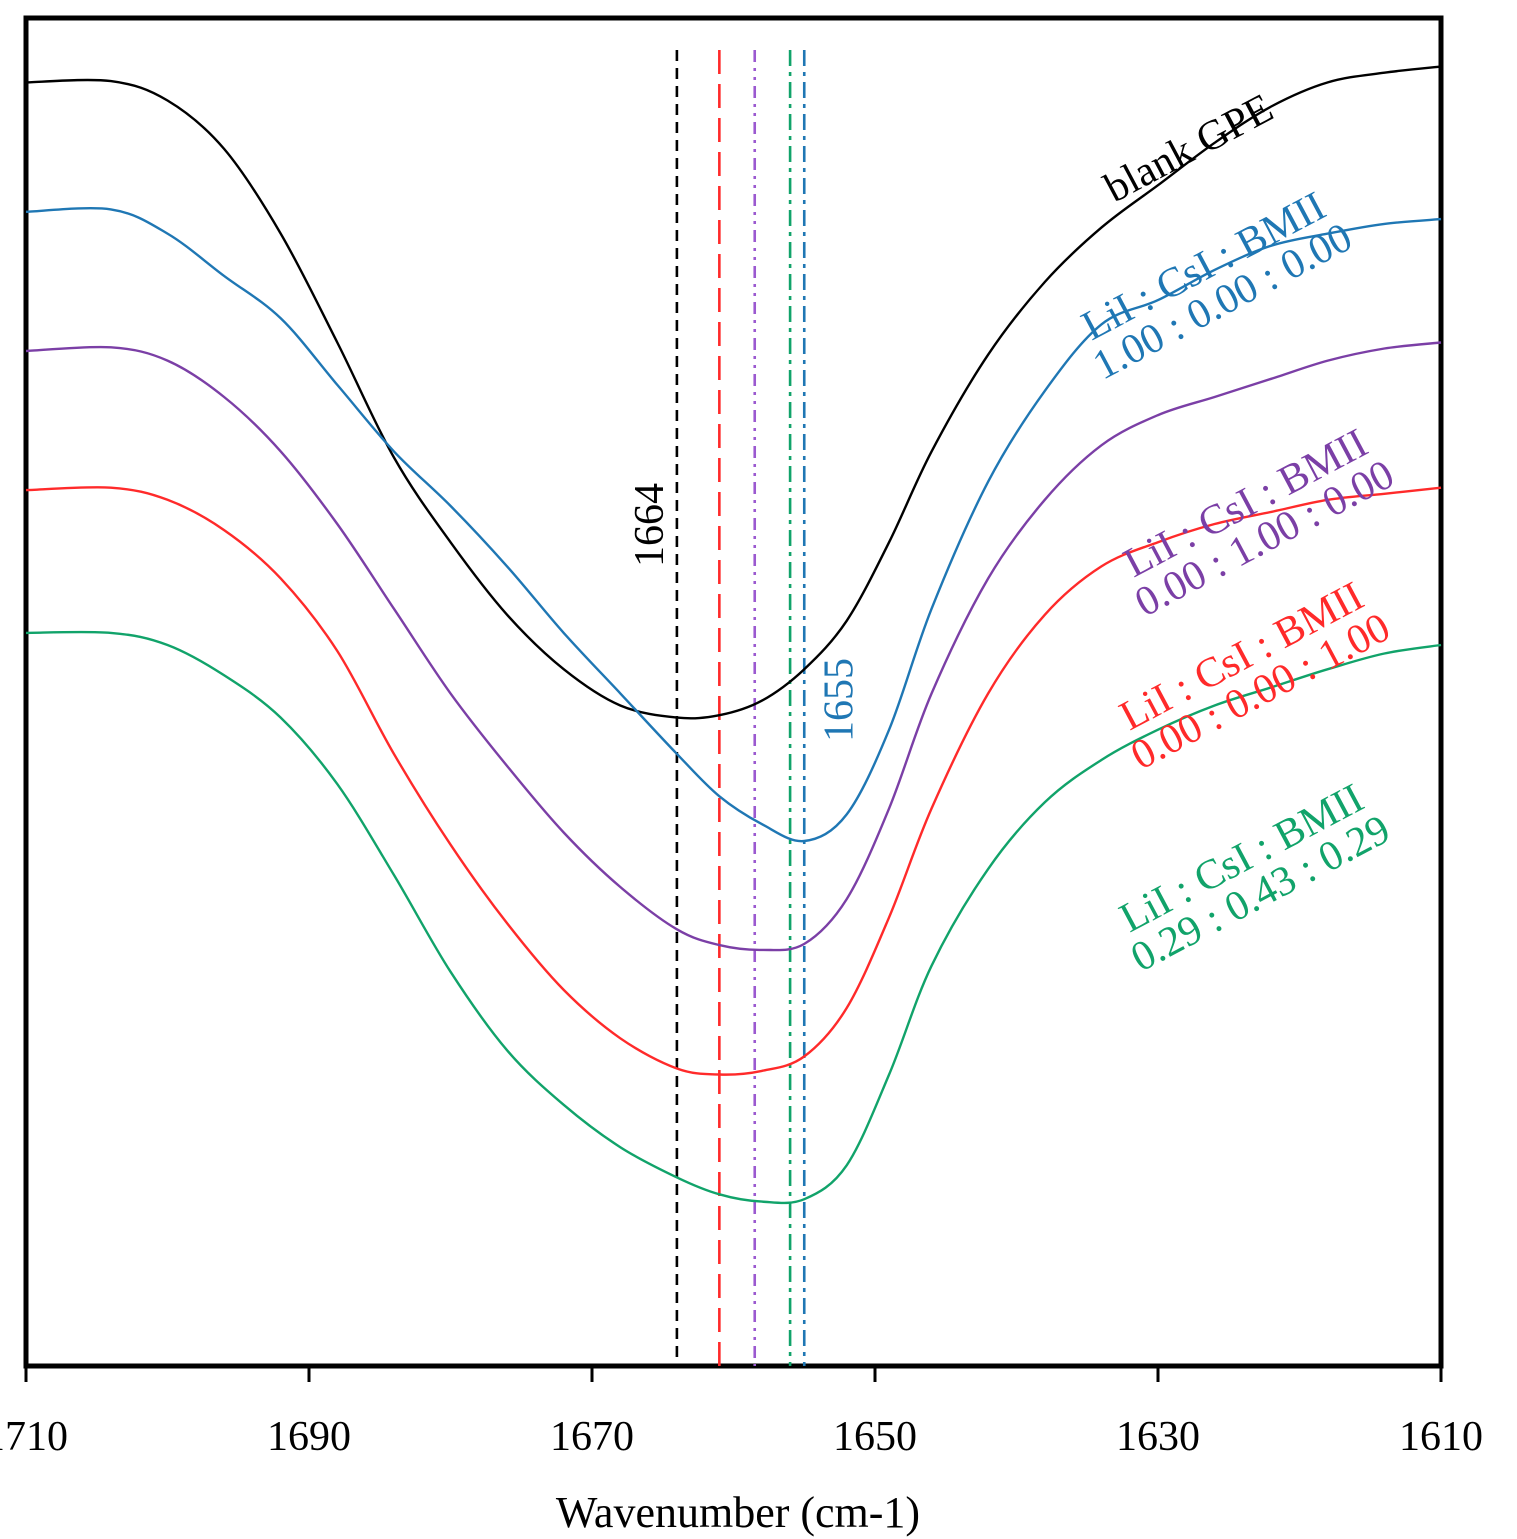 The width and height of the screenshot is (1517, 1539). What do you see at coordinates (1441, 1437) in the screenshot?
I see `x-tick-label-1610: 1610` at bounding box center [1441, 1437].